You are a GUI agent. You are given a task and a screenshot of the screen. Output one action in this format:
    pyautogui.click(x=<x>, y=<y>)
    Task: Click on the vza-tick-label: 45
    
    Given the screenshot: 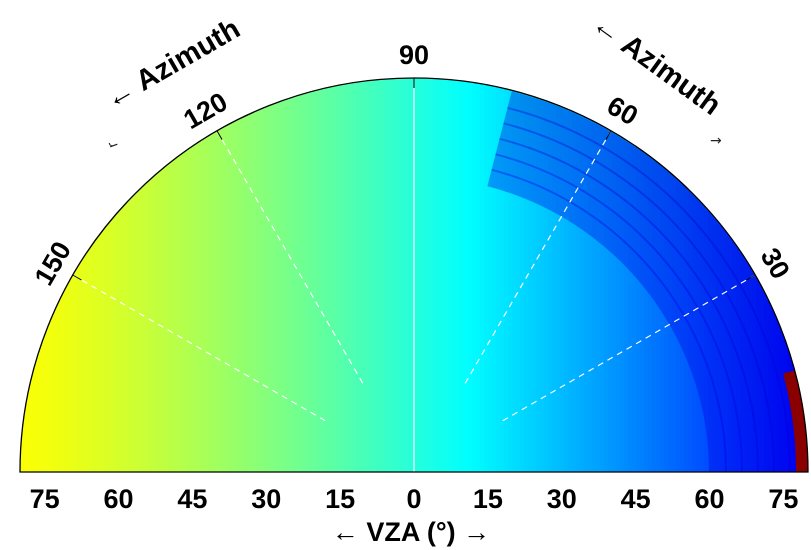 What is the action you would take?
    pyautogui.click(x=636, y=499)
    